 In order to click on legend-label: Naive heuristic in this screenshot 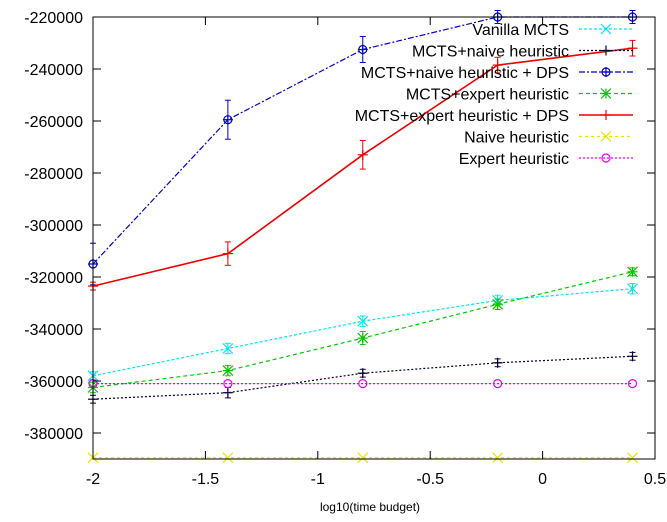, I will do `click(516, 138)`.